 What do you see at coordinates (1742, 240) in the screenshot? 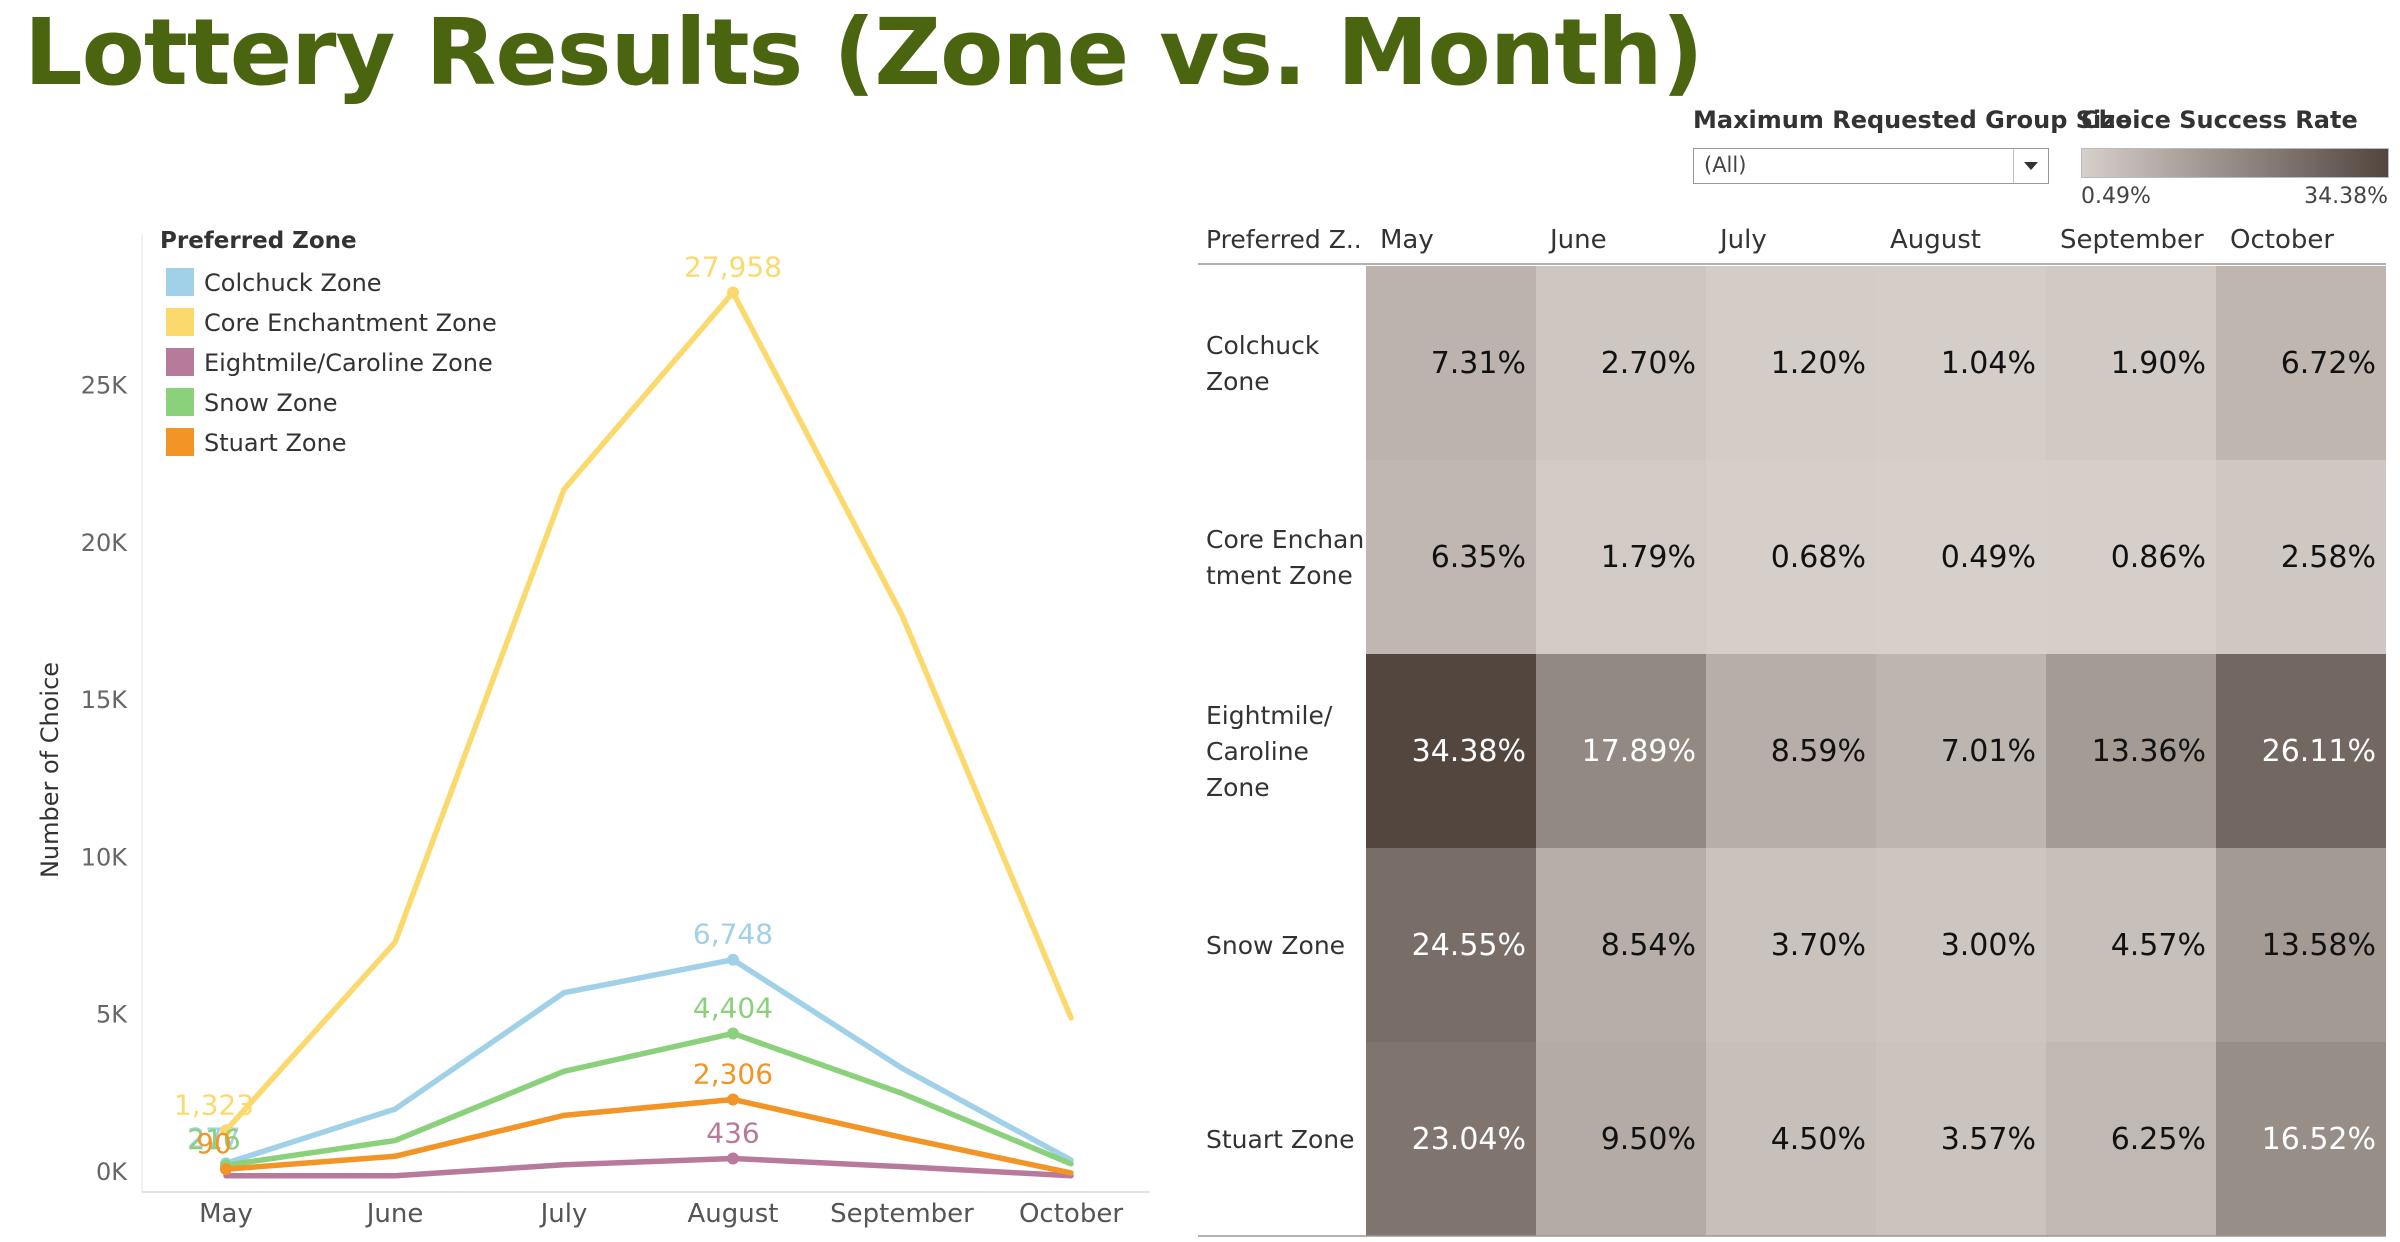
I see `column-header: July` at bounding box center [1742, 240].